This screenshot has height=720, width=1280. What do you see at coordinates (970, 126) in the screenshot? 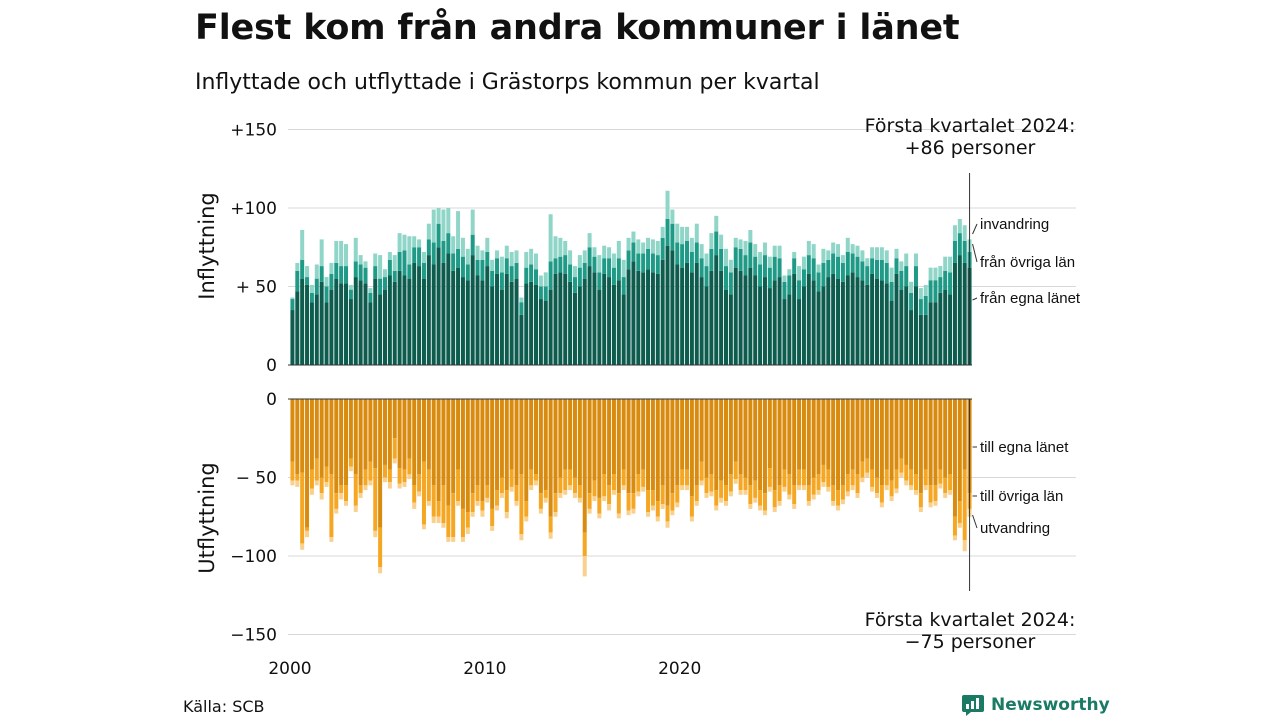
I see `annotation-text: Första kvartalet 2024:` at bounding box center [970, 126].